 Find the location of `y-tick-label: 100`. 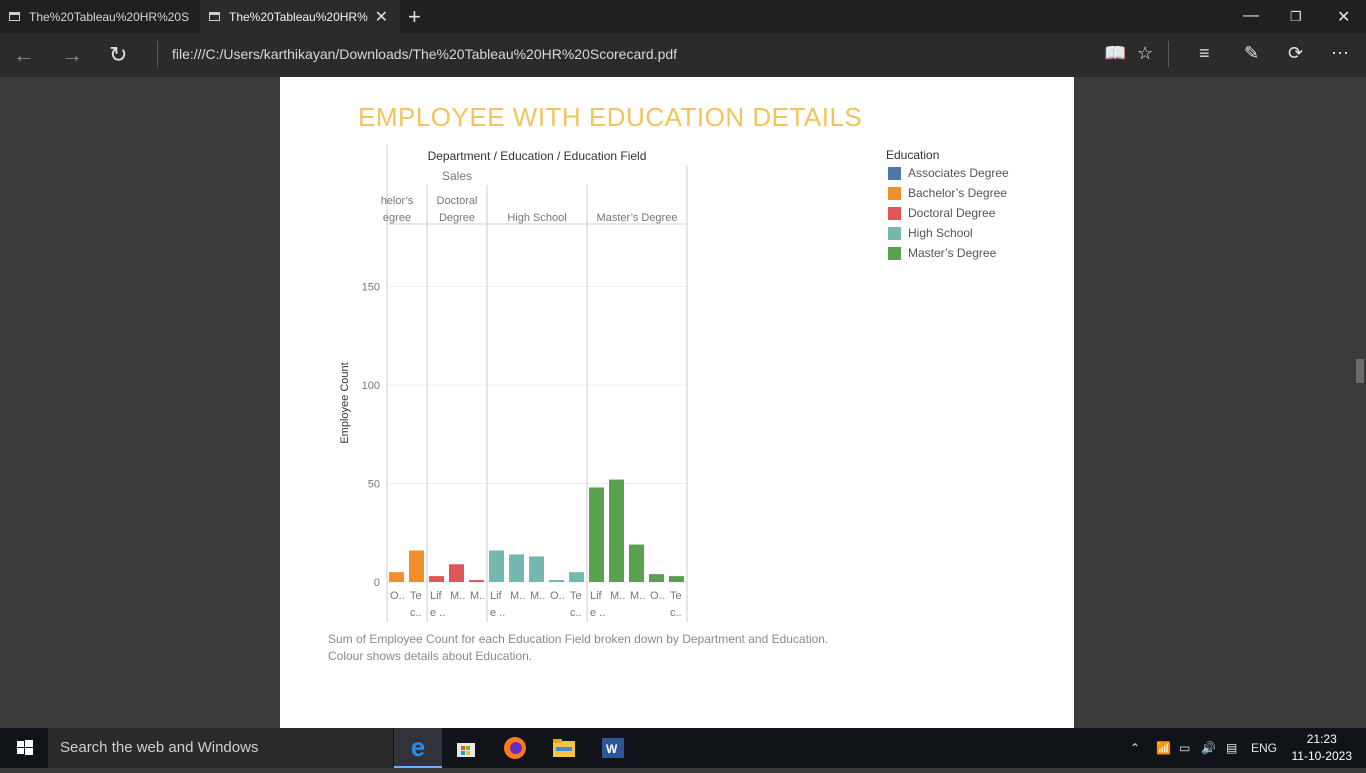

y-tick-label: 100 is located at coordinates (371, 386).